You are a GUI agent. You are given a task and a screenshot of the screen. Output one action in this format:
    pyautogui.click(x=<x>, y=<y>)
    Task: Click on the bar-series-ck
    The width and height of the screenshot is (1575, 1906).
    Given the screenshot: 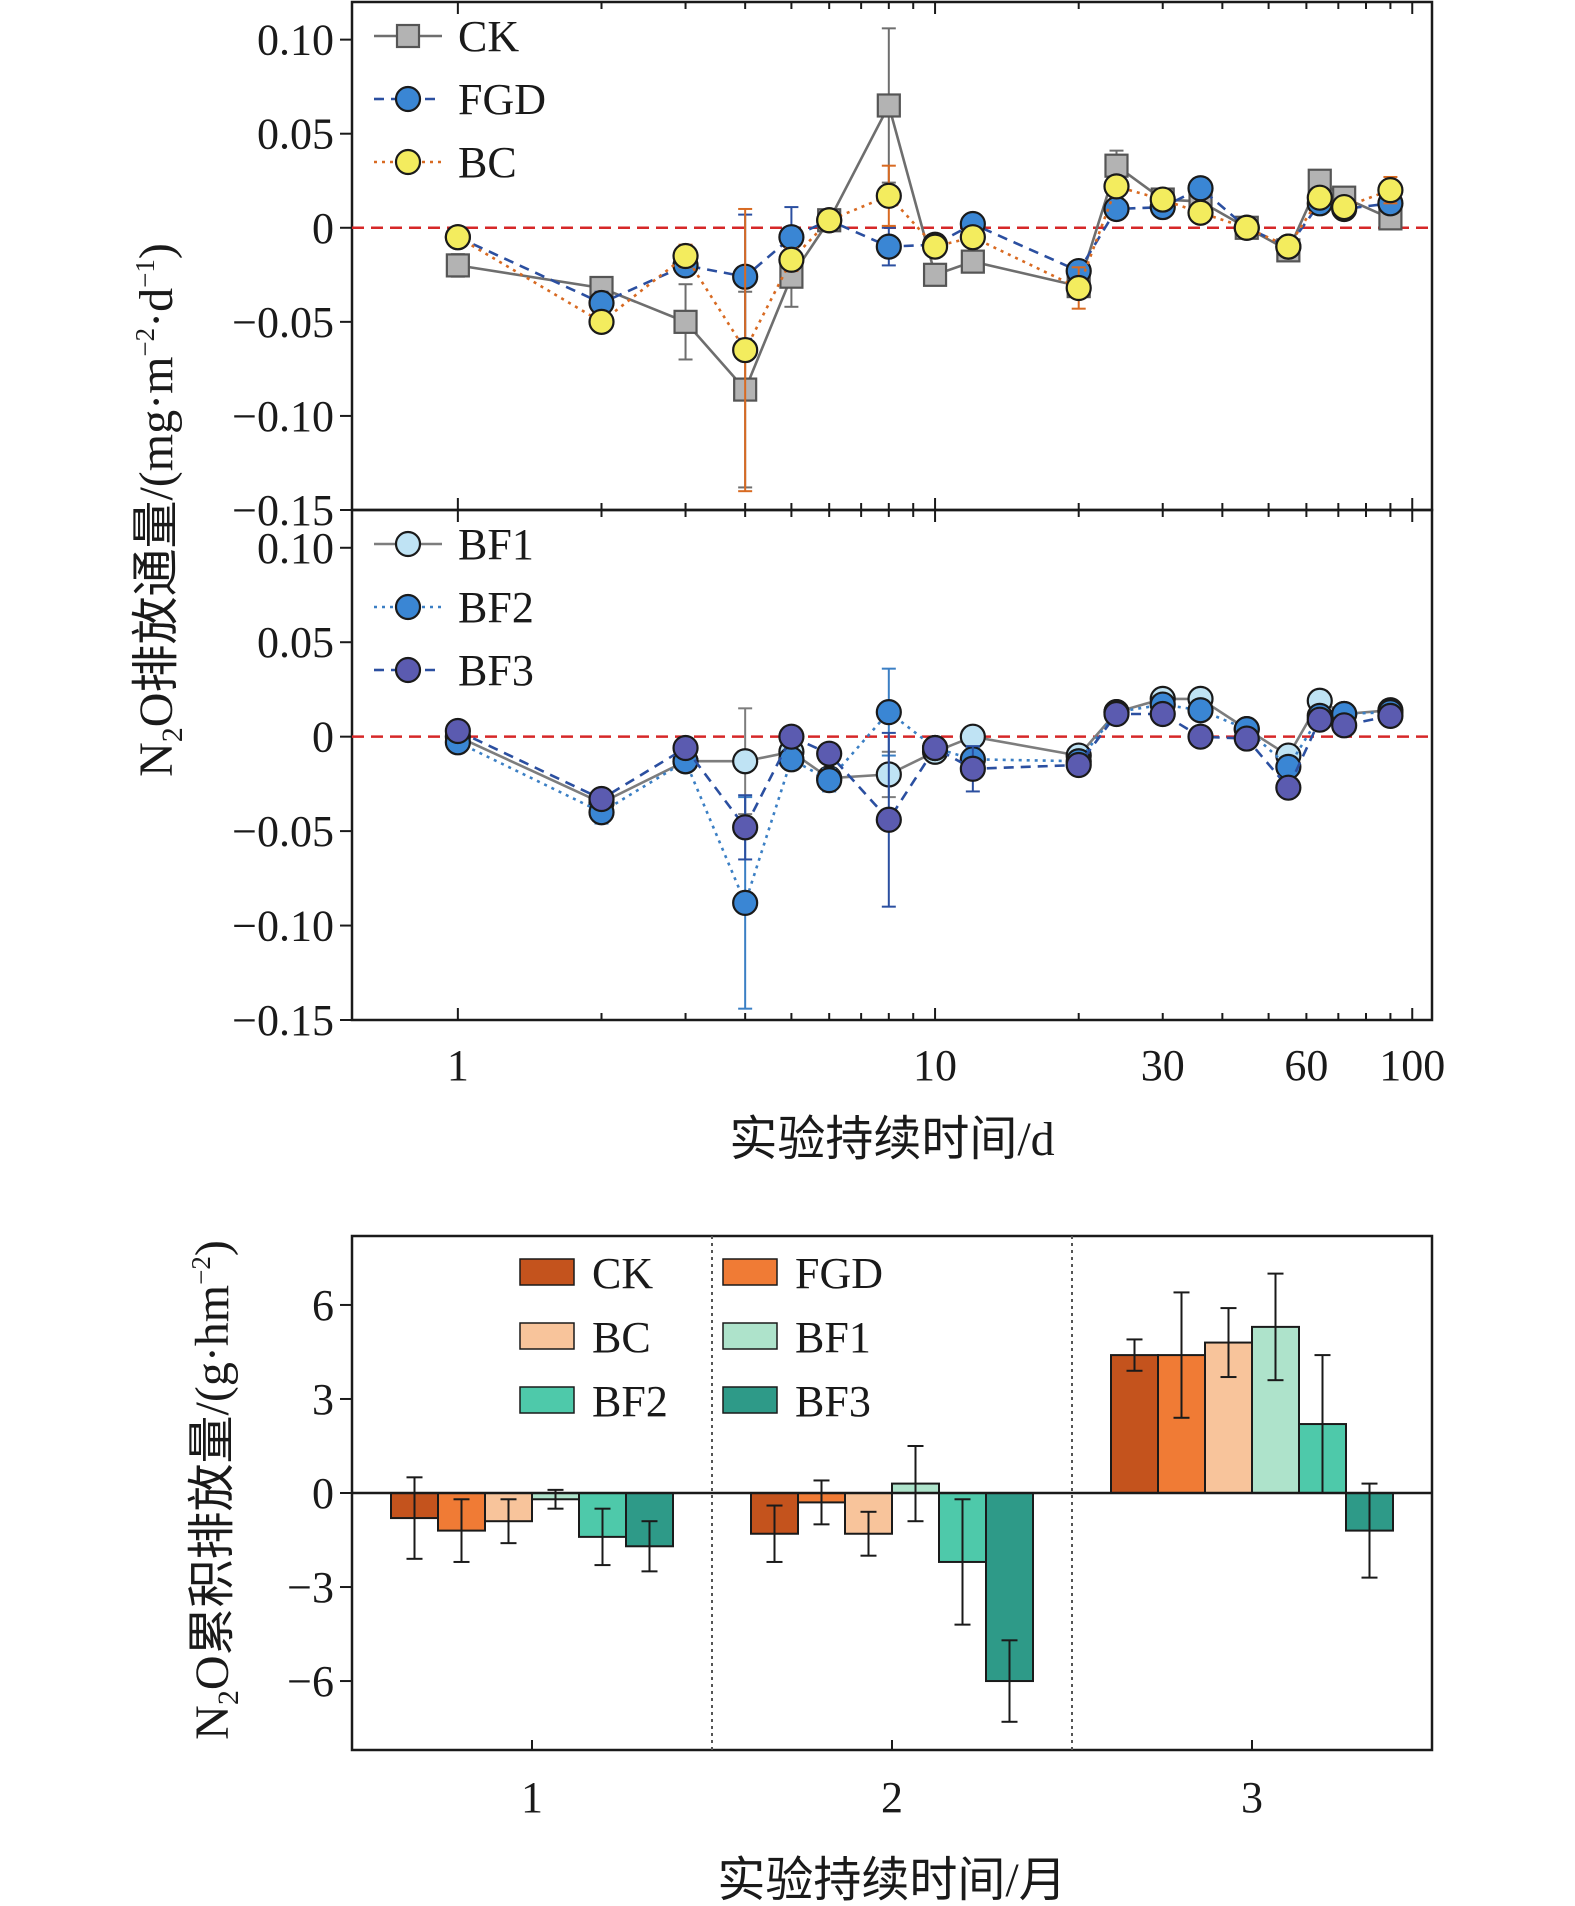 What is the action you would take?
    pyautogui.click(x=774, y=1450)
    